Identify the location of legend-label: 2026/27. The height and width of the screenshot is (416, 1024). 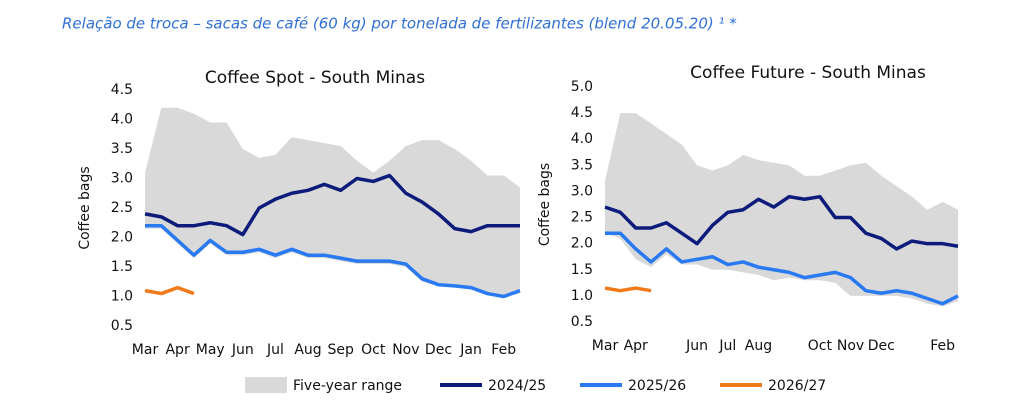
(797, 386).